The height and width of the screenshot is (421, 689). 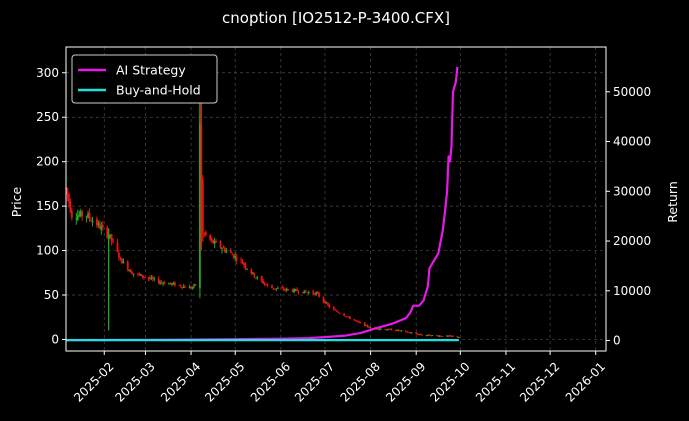 I want to click on x-tick-label: 2025-05, so click(x=224, y=381).